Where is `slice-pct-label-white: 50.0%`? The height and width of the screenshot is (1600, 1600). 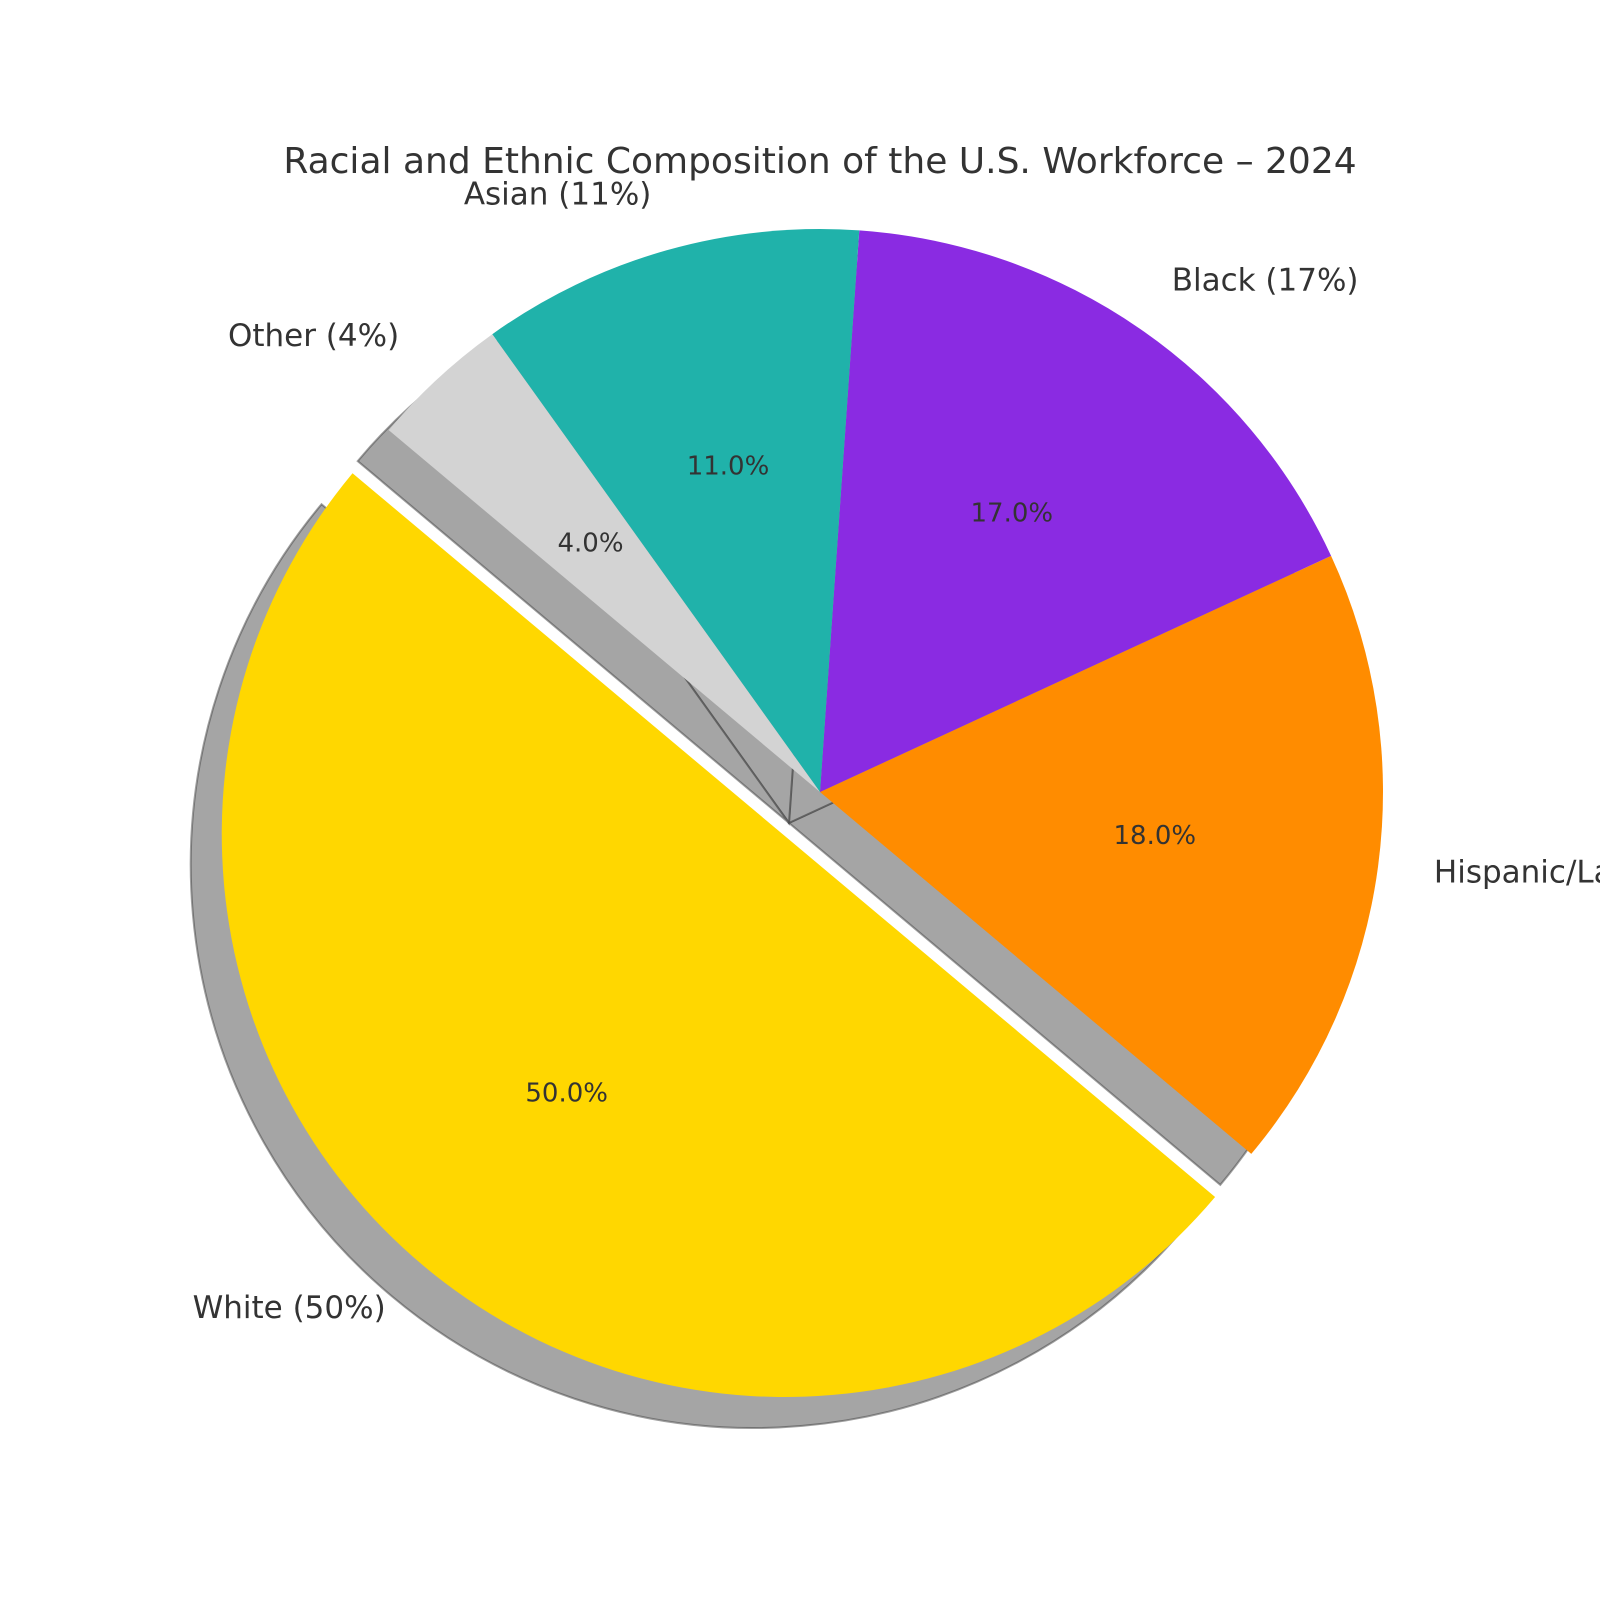 slice-pct-label-white: 50.0% is located at coordinates (566, 1093).